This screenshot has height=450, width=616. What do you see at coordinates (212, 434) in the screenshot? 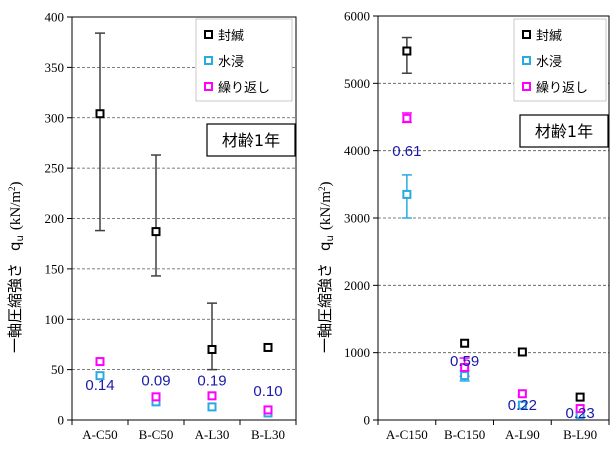
I see `x-tick-label: A-L30` at bounding box center [212, 434].